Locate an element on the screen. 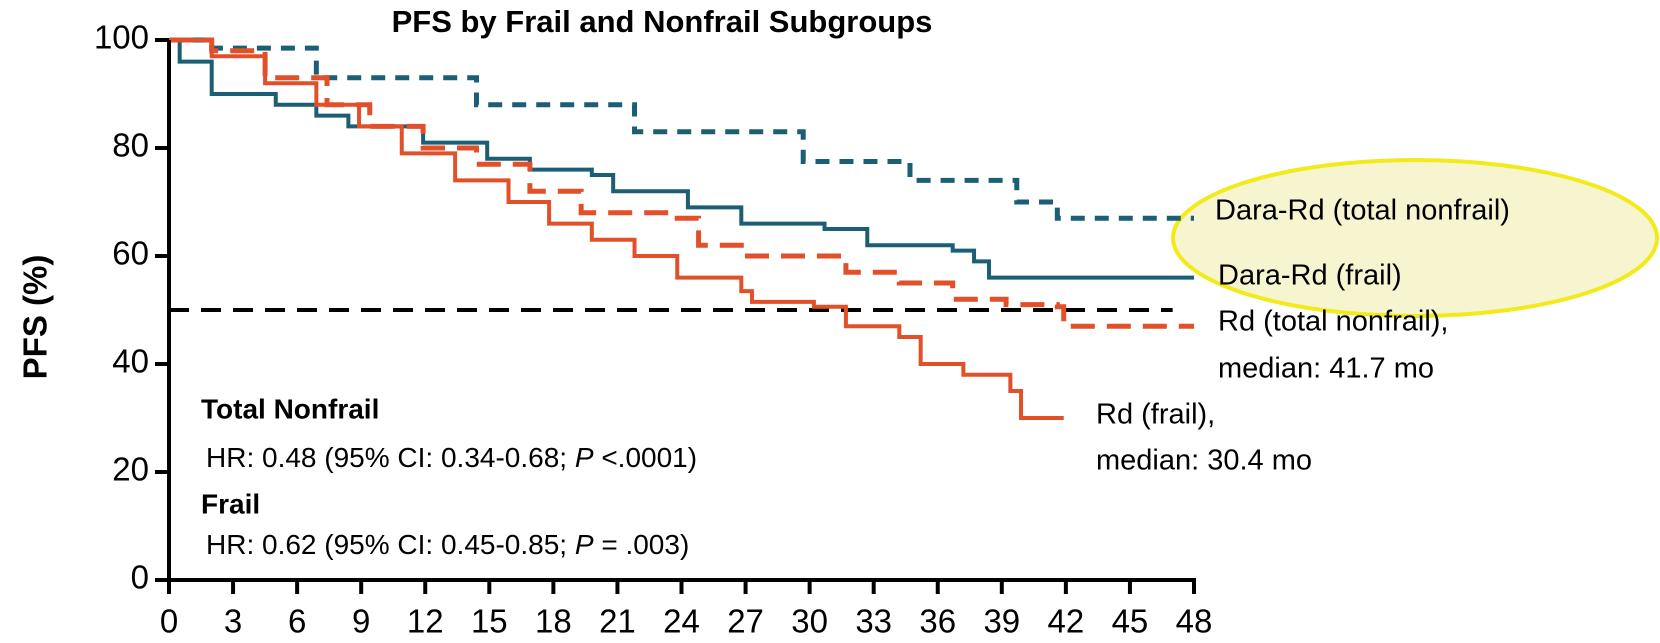 This screenshot has height=643, width=1660. annotation-part: <.0001) is located at coordinates (646, 457).